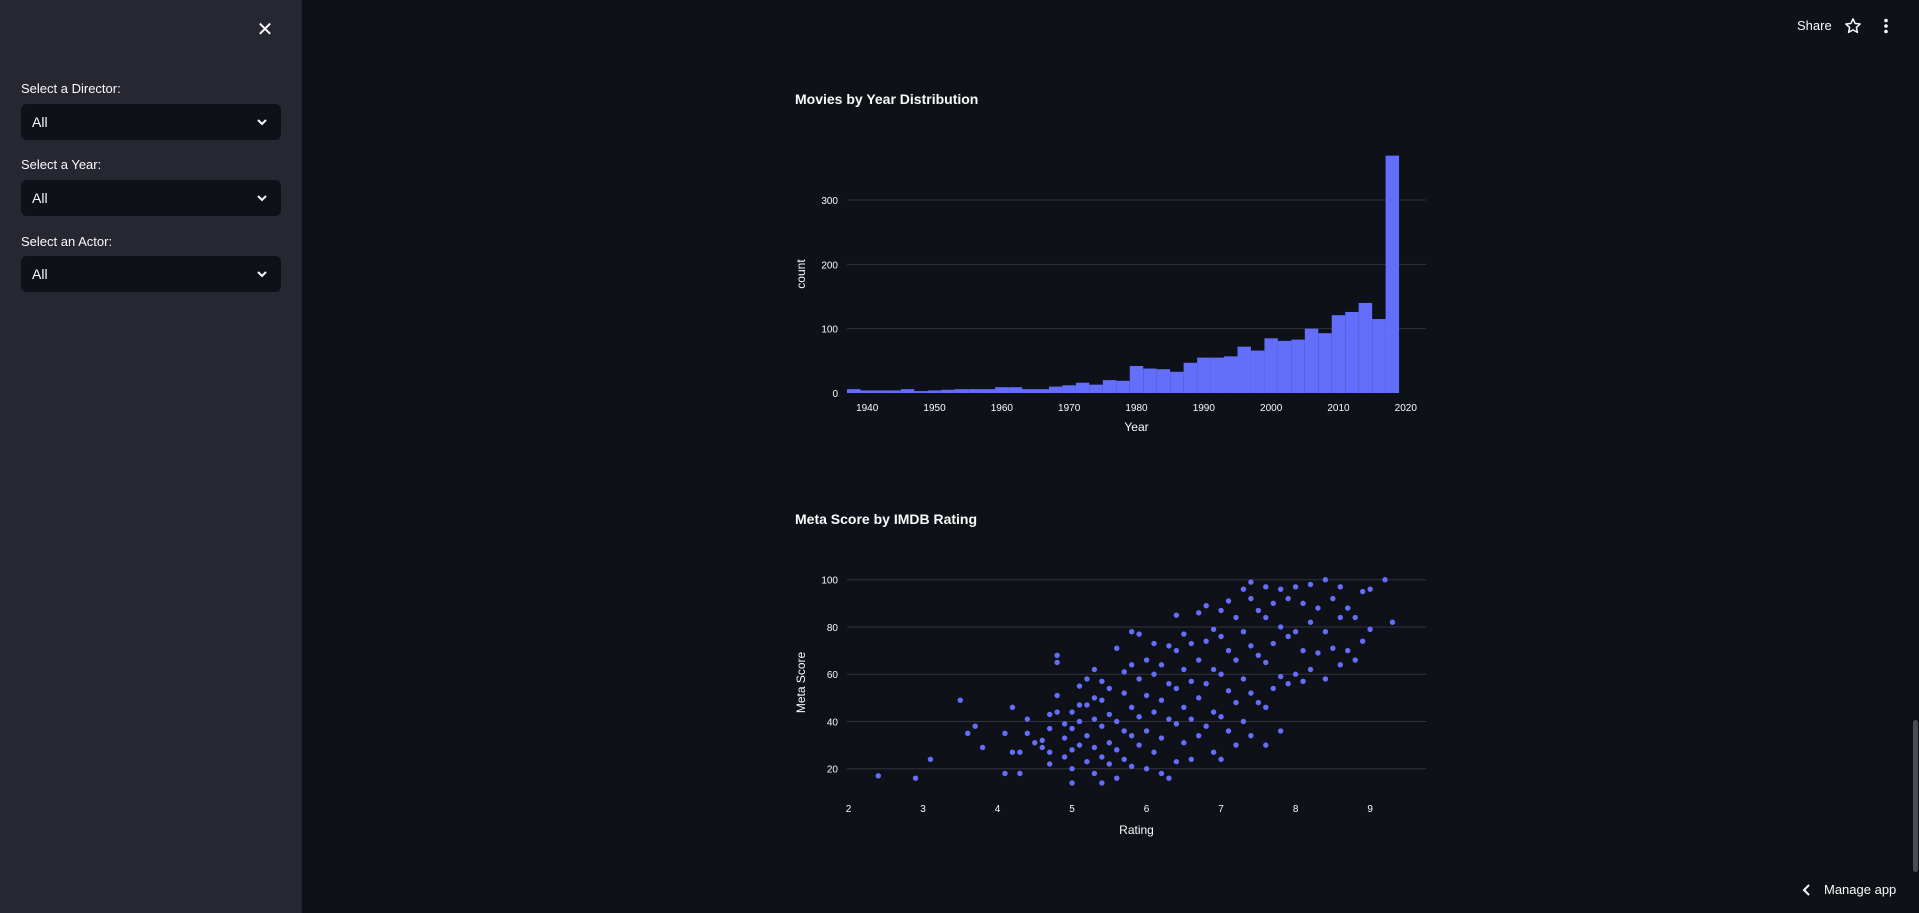  Describe the element at coordinates (151, 122) in the screenshot. I see `director-select: All` at that location.